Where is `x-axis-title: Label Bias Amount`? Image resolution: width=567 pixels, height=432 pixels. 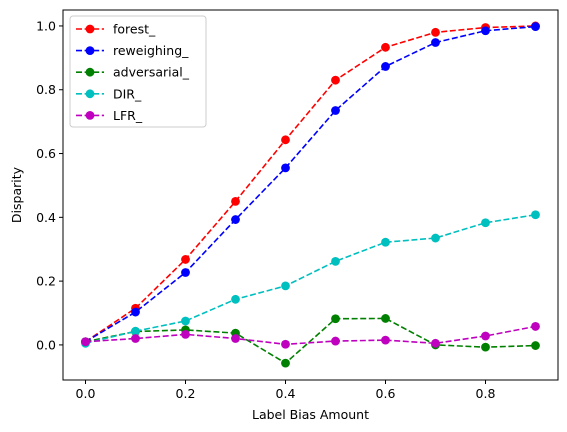 x-axis-title: Label Bias Amount is located at coordinates (310, 414).